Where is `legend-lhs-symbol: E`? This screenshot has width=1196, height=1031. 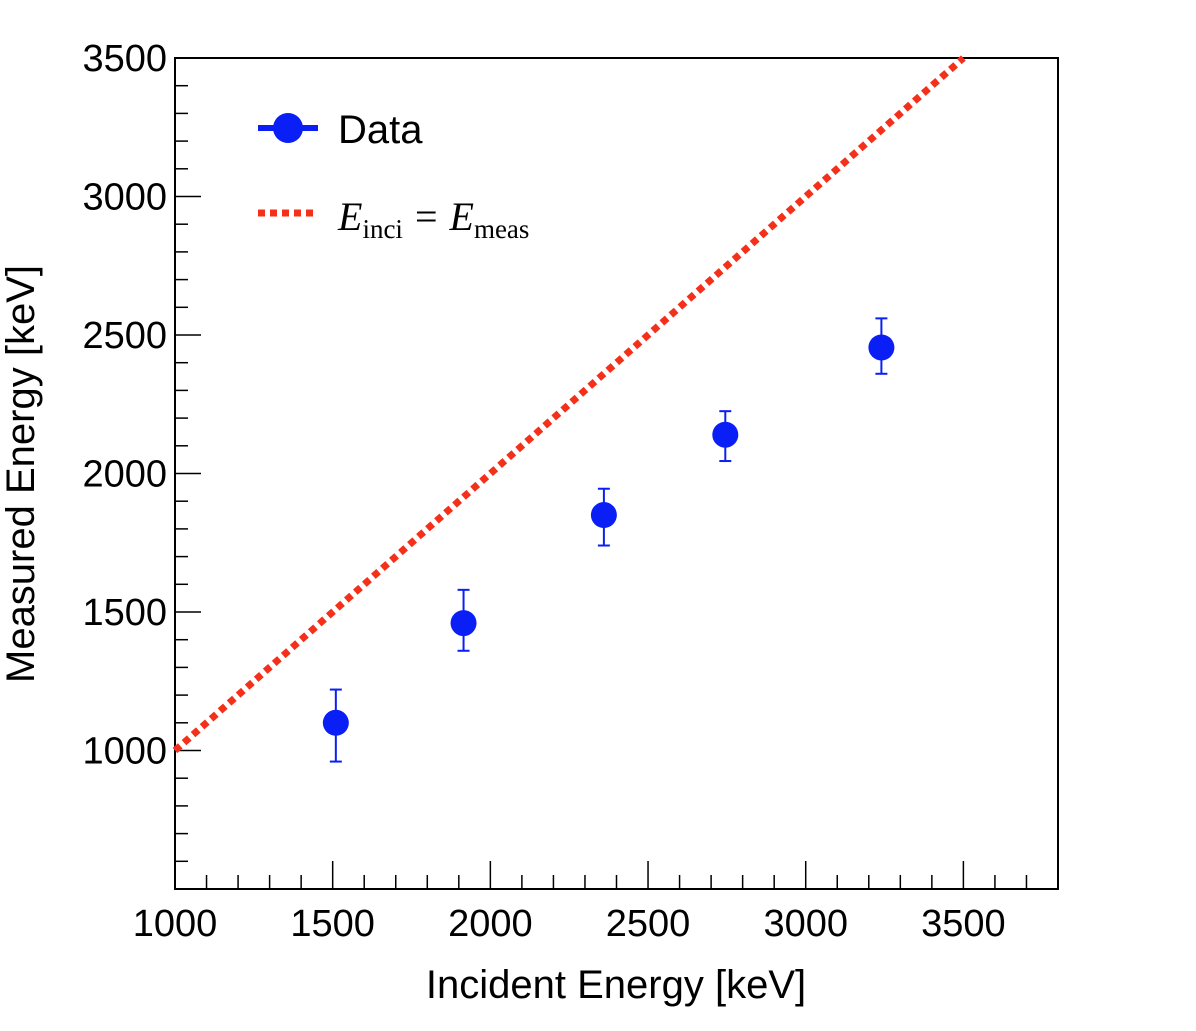 legend-lhs-symbol: E is located at coordinates (349, 216).